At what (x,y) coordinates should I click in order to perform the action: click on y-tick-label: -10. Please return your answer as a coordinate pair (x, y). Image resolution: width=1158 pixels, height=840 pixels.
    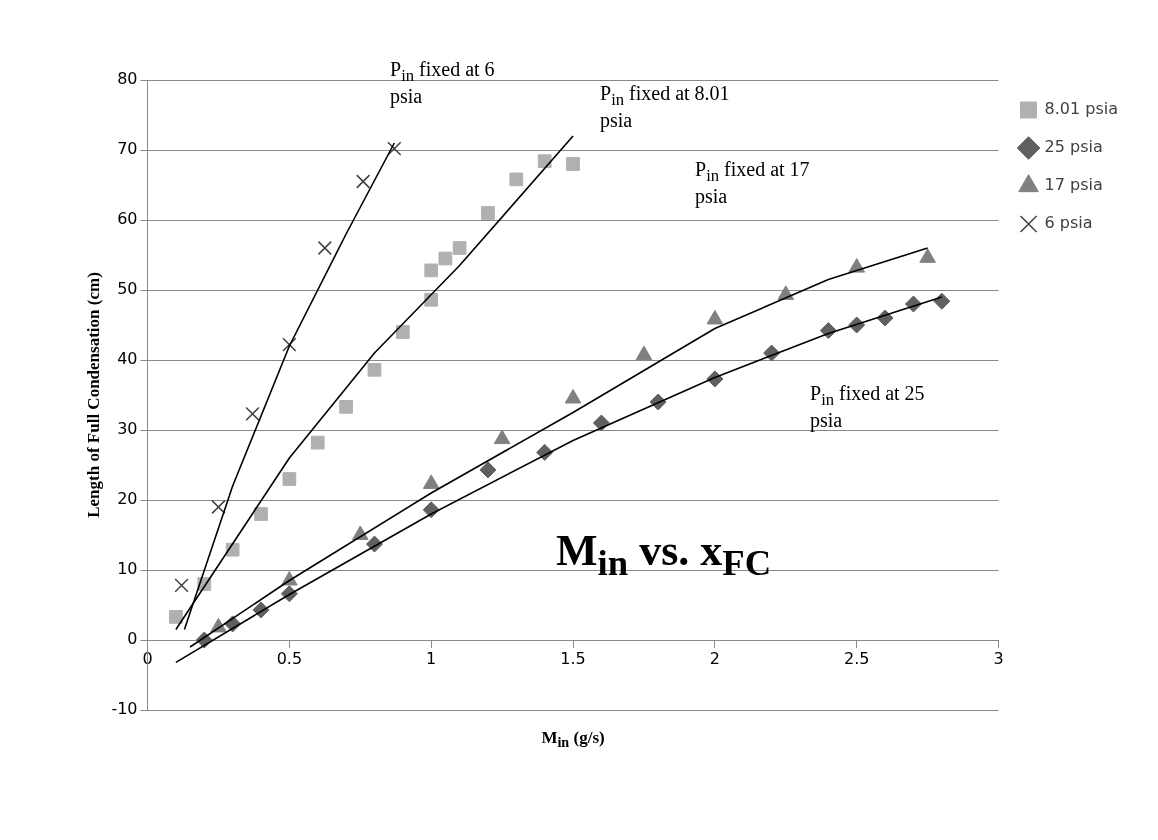
    Looking at the image, I should click on (124, 709).